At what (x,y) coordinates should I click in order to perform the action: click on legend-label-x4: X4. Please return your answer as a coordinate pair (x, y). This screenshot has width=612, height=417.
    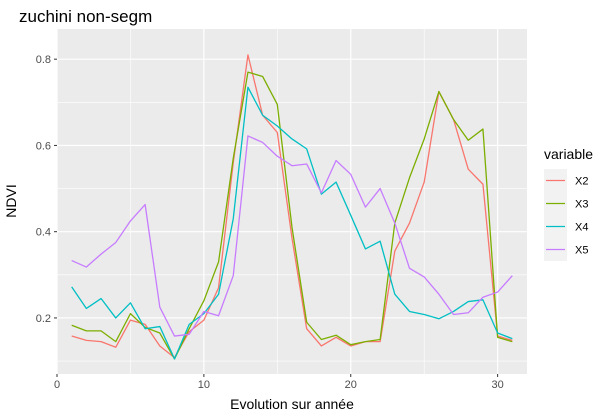
    Looking at the image, I should click on (581, 228).